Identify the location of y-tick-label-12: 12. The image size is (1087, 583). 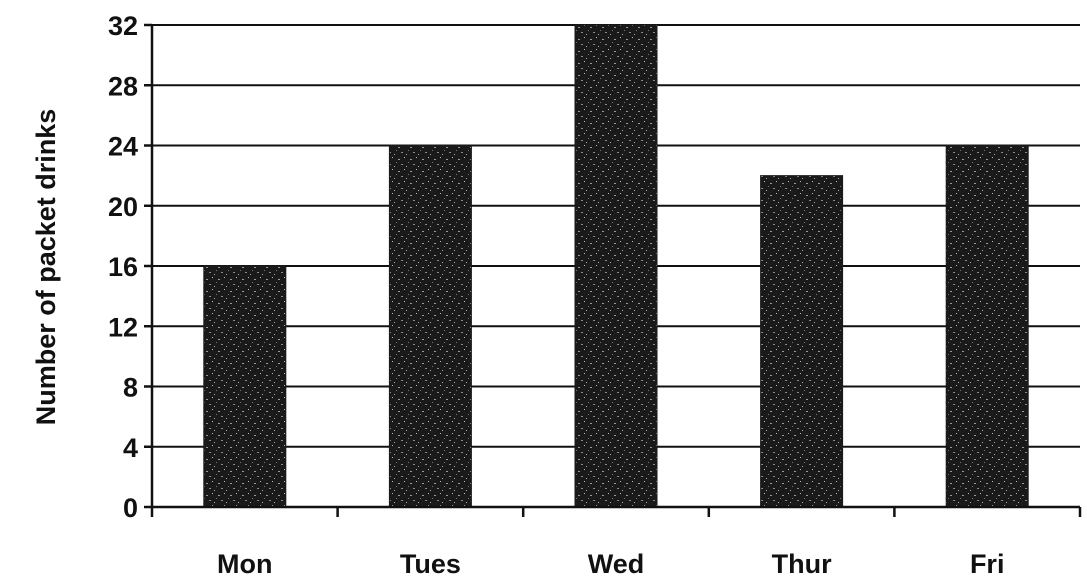
(123, 327).